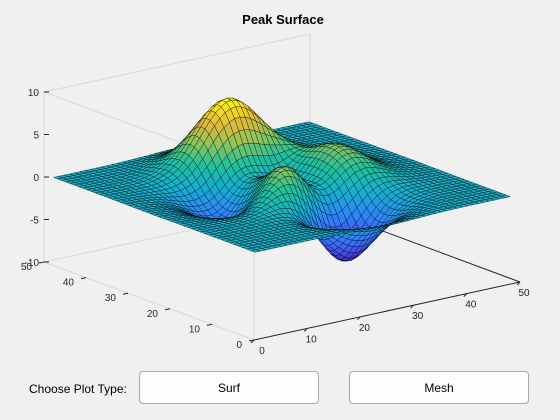 Image resolution: width=560 pixels, height=420 pixels. What do you see at coordinates (153, 314) in the screenshot?
I see `y-tick-label: 20` at bounding box center [153, 314].